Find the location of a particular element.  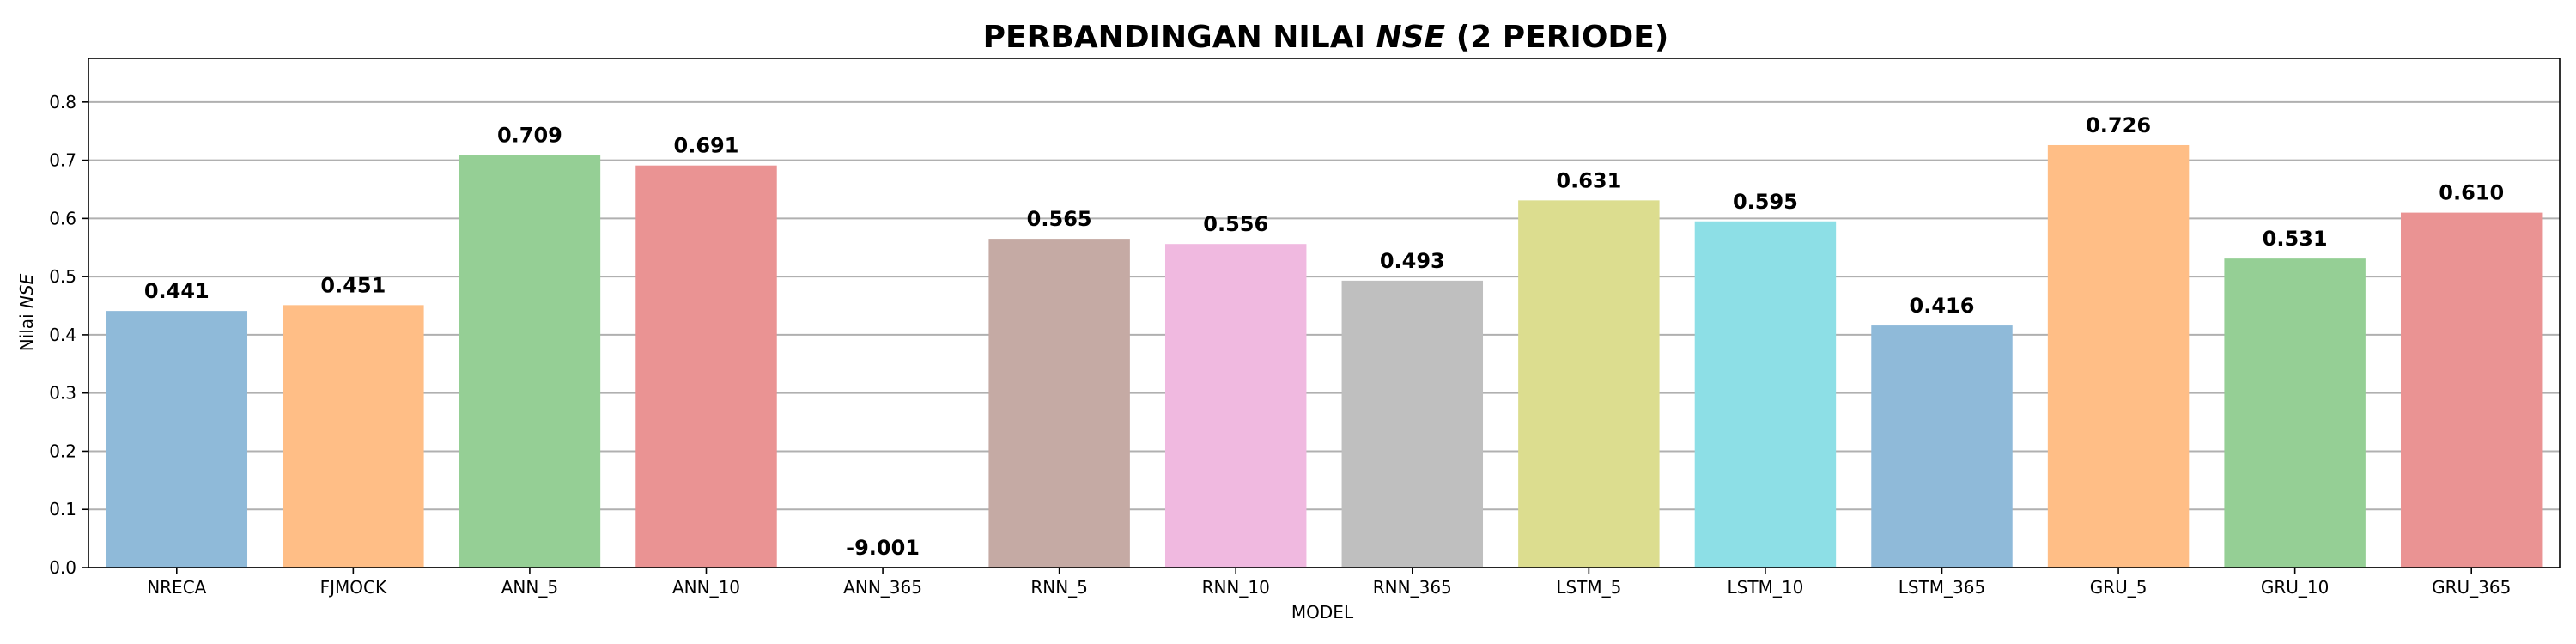

bar-value-label: 0.451 is located at coordinates (353, 285).